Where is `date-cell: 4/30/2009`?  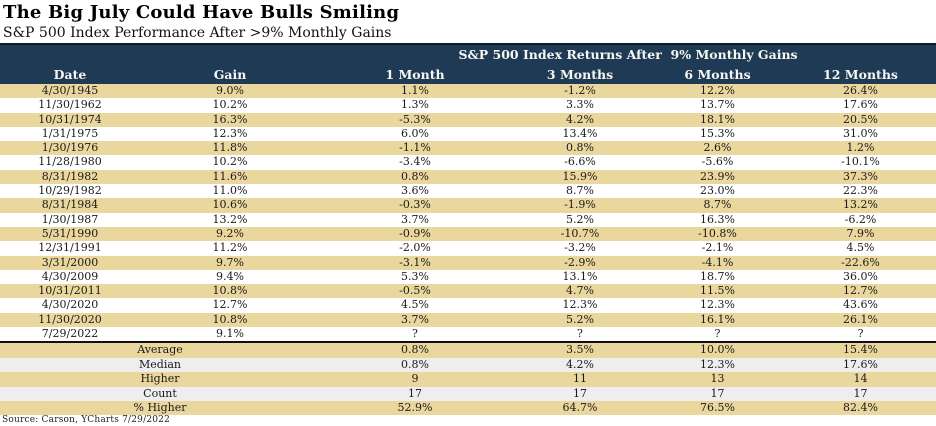 date-cell: 4/30/2009 is located at coordinates (70, 276).